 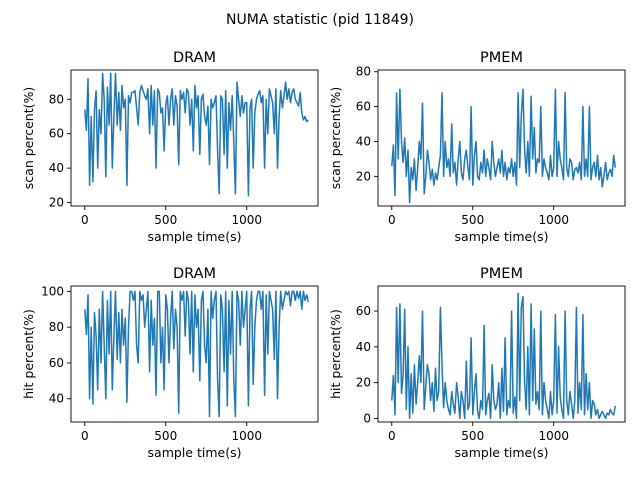 What do you see at coordinates (367, 418) in the screenshot?
I see `y-tick-label: 0` at bounding box center [367, 418].